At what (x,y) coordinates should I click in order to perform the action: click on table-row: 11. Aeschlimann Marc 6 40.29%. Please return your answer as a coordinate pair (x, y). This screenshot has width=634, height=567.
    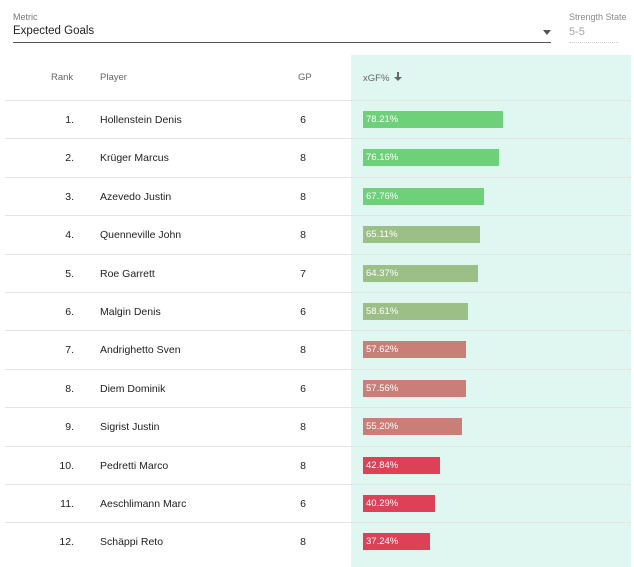
    Looking at the image, I should click on (318, 503).